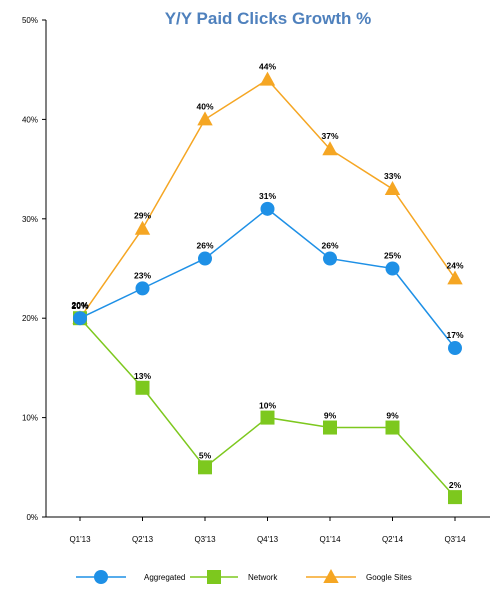 The height and width of the screenshot is (592, 500). What do you see at coordinates (267, 196) in the screenshot?
I see `data-label: 31%` at bounding box center [267, 196].